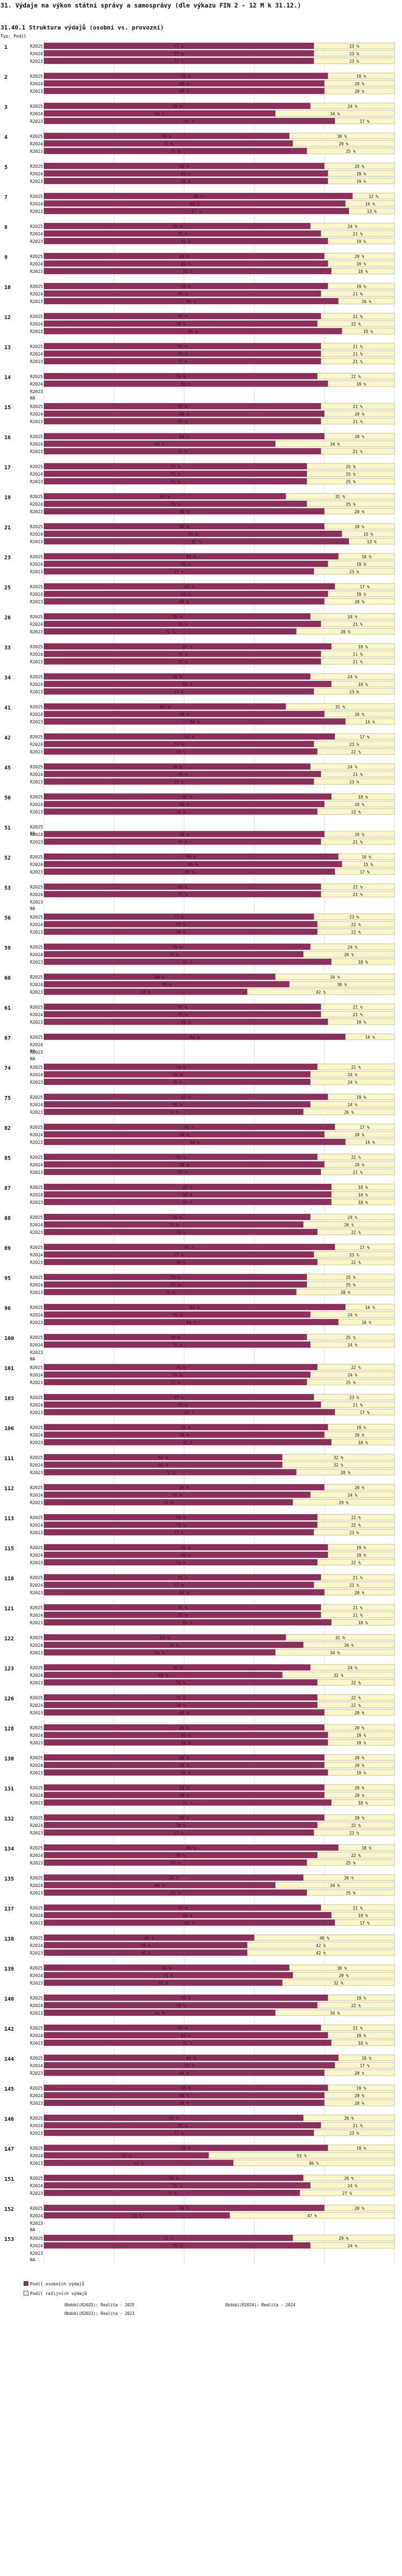  Describe the element at coordinates (374, 196) in the screenshot. I see `value-label-operating: 12 %` at that location.